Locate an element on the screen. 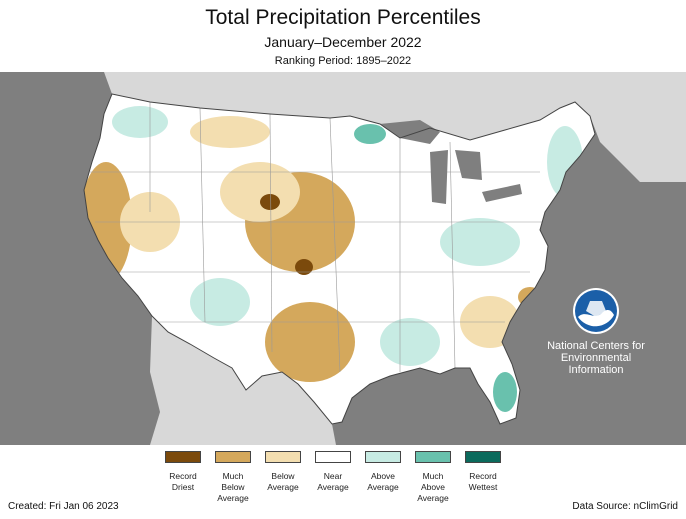  legend-item-record-driest: Record Driest is located at coordinates (183, 472).